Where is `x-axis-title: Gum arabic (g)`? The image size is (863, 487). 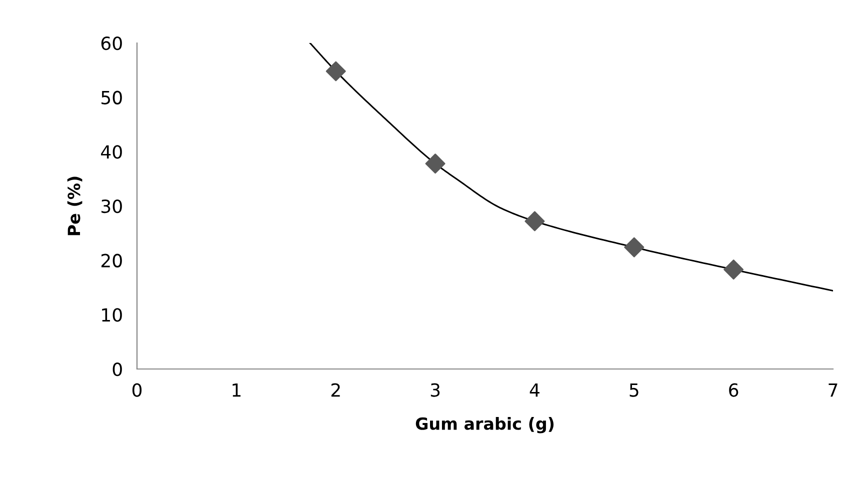
x-axis-title: Gum arabic (g) is located at coordinates (485, 425).